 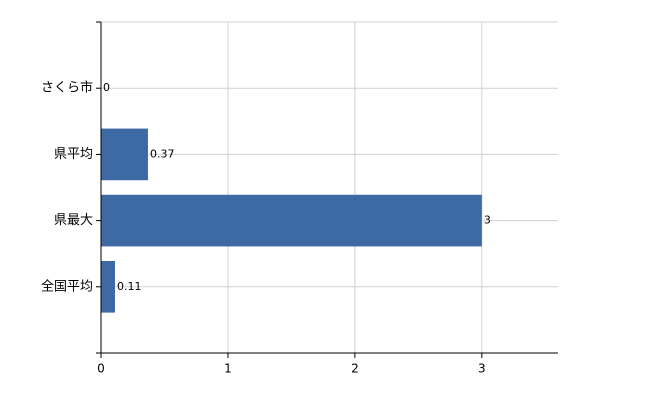 What do you see at coordinates (487, 220) in the screenshot?
I see `data-label: 3` at bounding box center [487, 220].